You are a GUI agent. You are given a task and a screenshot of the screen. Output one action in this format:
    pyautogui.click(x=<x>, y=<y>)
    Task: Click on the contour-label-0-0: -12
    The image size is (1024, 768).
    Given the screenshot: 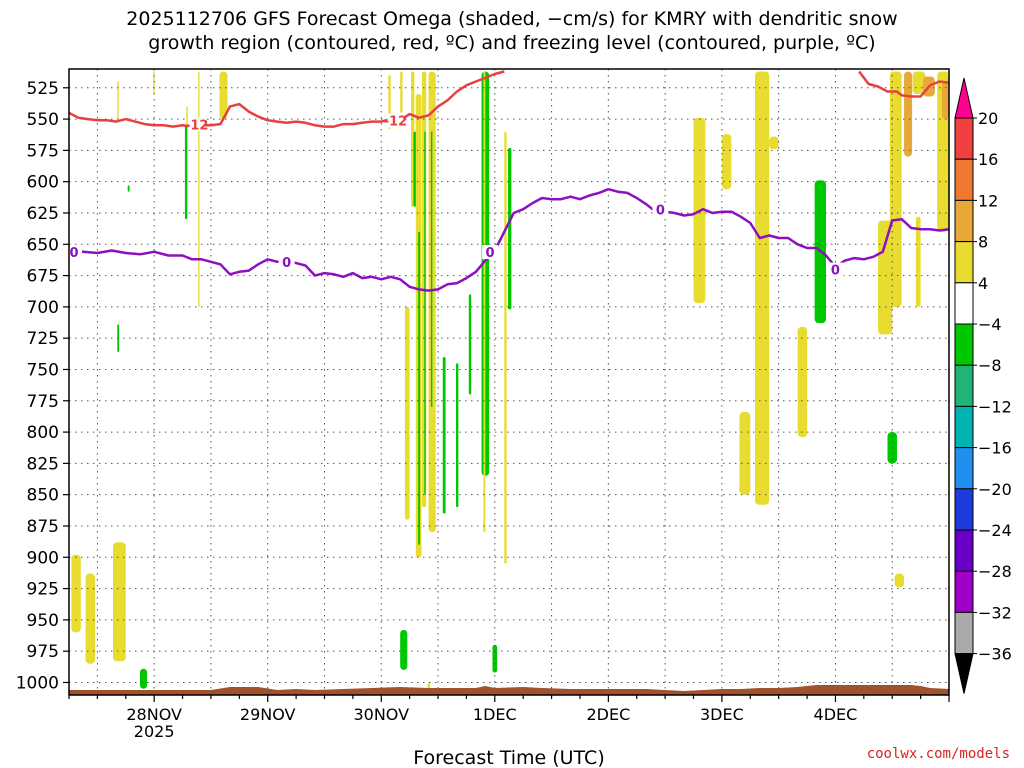 What is the action you would take?
    pyautogui.click(x=197, y=125)
    